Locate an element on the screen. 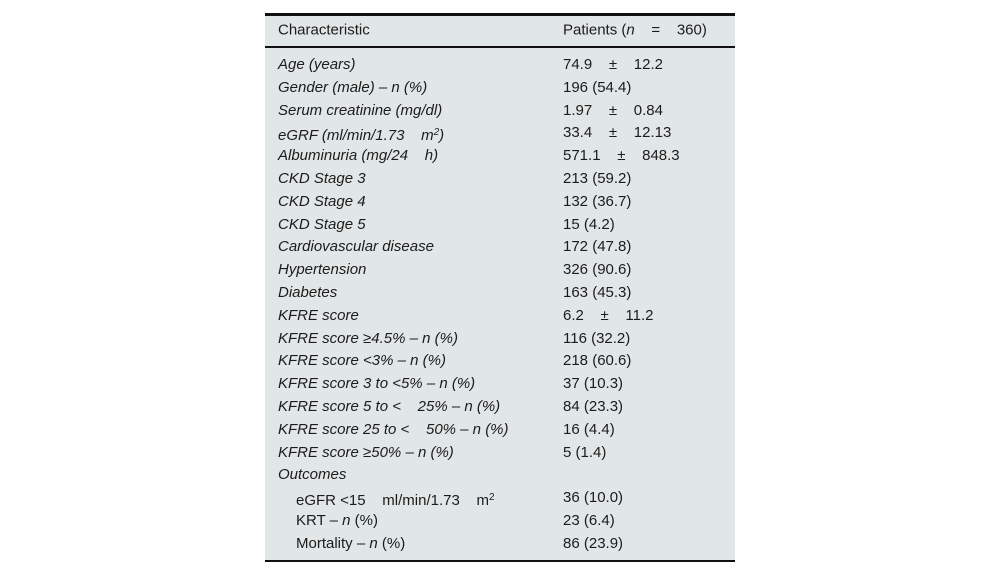 This screenshot has width=1000, height=578. row-label: Cardiovascular disease is located at coordinates (356, 247).